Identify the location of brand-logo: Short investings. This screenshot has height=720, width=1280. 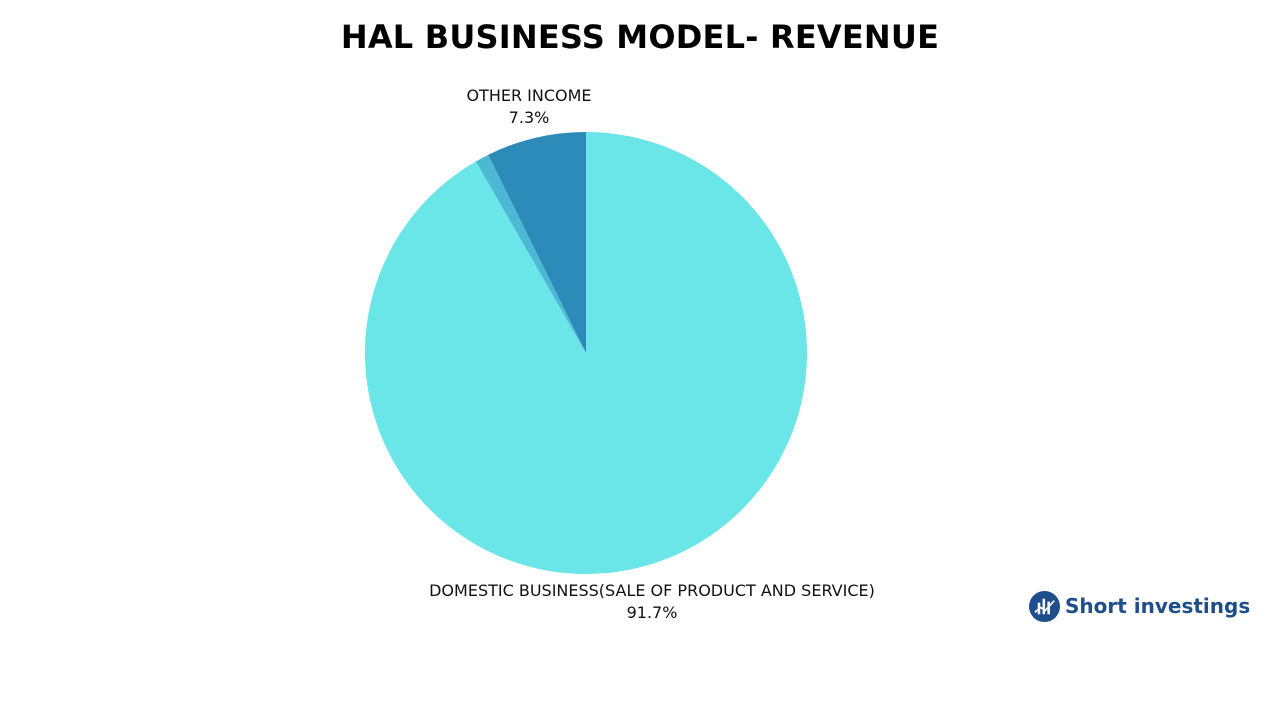
(1139, 606).